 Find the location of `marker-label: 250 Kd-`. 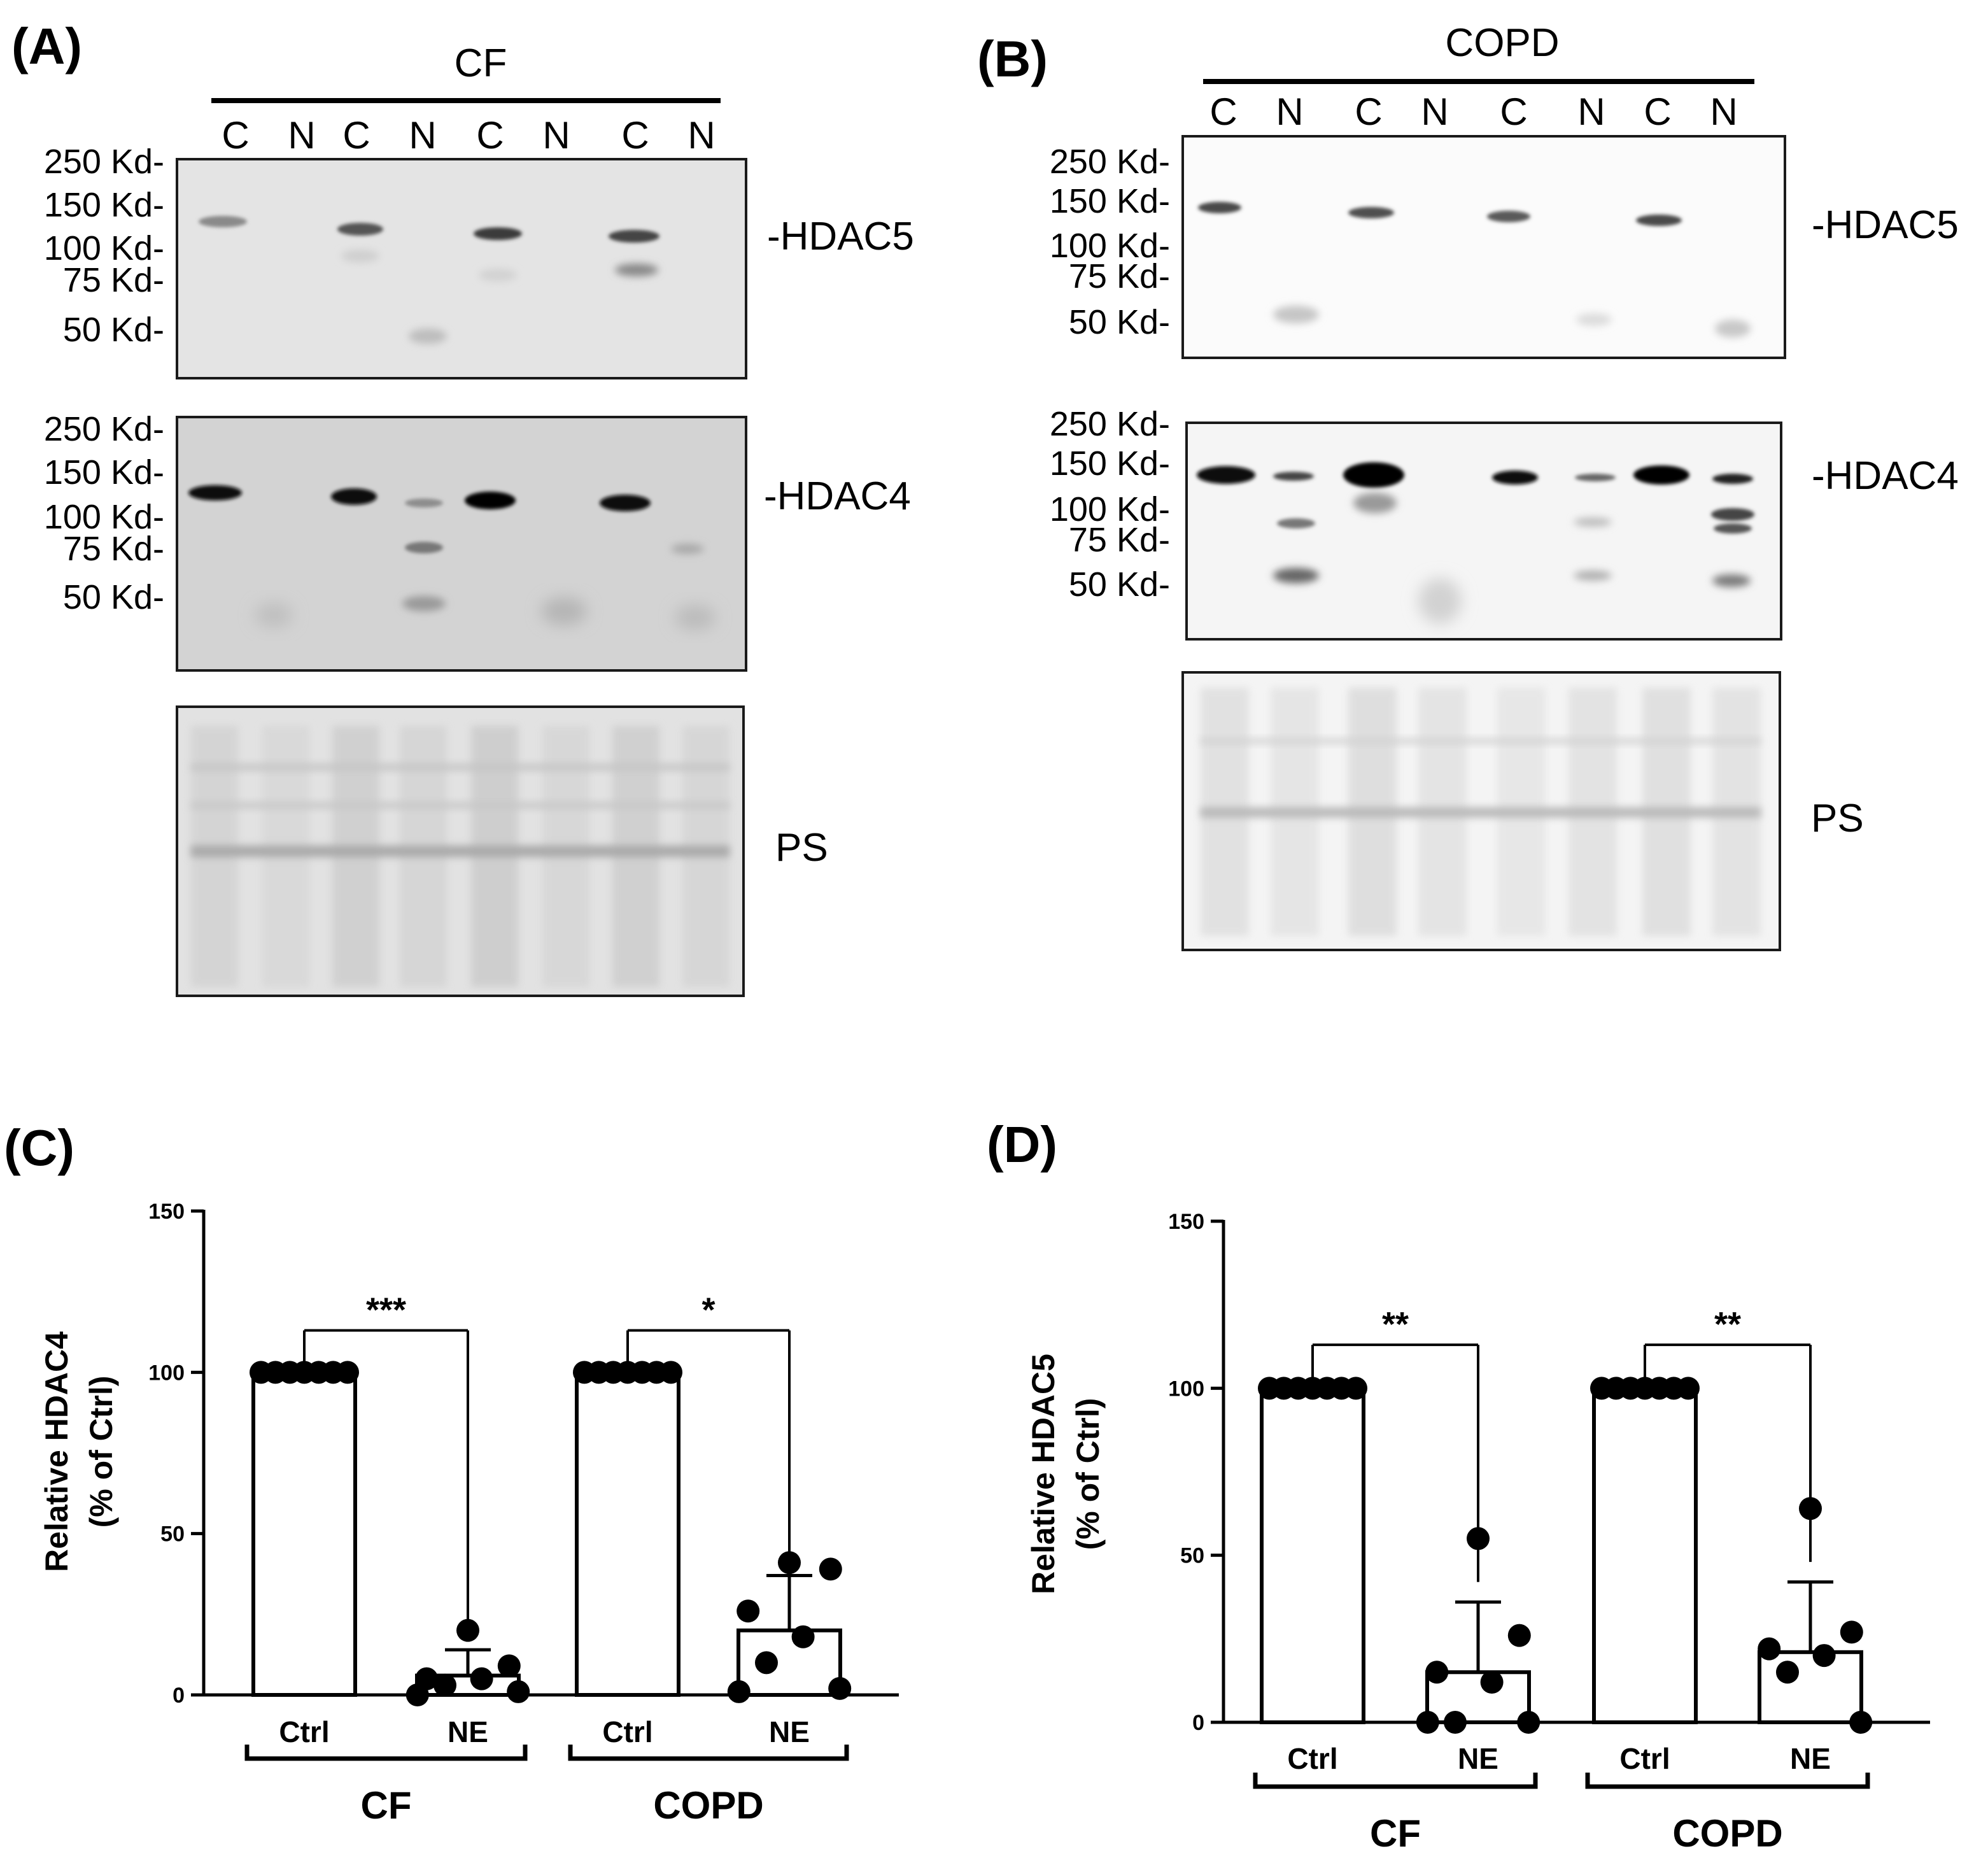

marker-label: 250 Kd- is located at coordinates (1110, 162).